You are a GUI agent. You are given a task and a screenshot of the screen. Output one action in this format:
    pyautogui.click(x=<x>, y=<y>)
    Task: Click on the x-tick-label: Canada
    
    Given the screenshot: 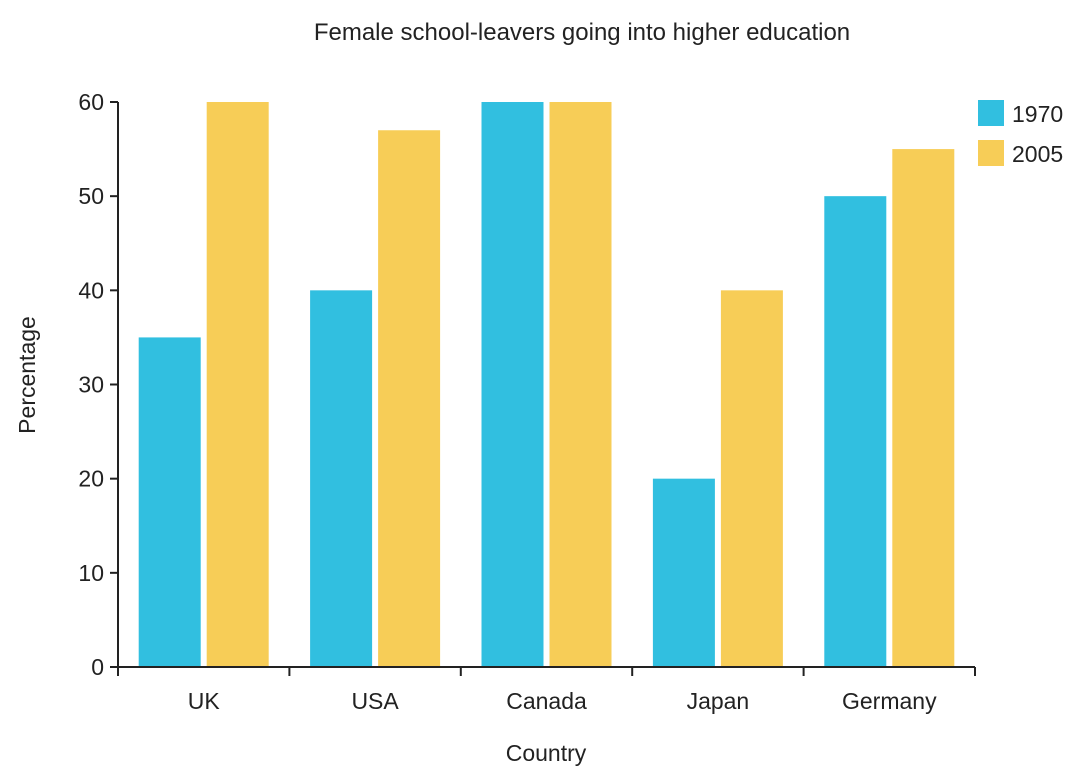 What is the action you would take?
    pyautogui.click(x=546, y=701)
    